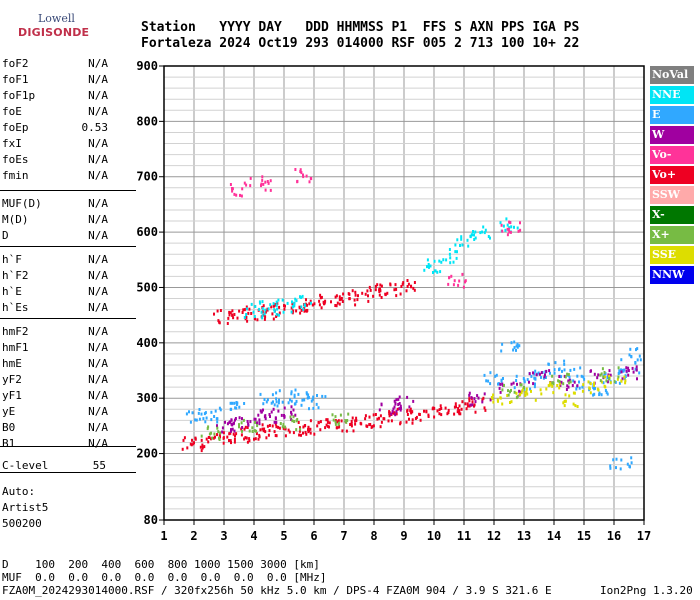 The width and height of the screenshot is (700, 600). What do you see at coordinates (25, 465) in the screenshot?
I see `clevel-label: C-level` at bounding box center [25, 465].